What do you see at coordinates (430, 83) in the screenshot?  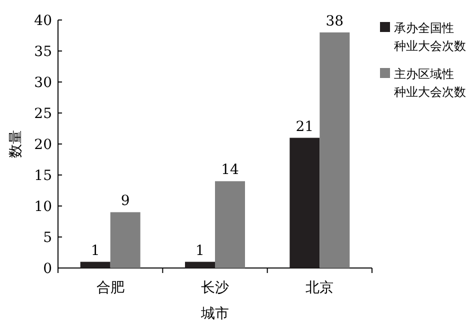 I see `legend-label: 主办区域性种业大会次数` at bounding box center [430, 83].